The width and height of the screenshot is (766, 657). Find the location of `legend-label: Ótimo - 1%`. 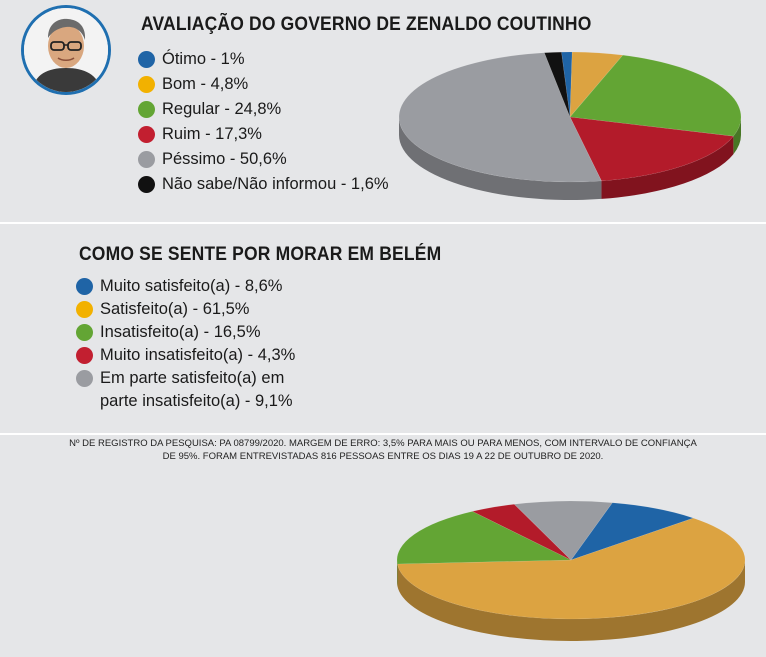

legend-label: Ótimo - 1% is located at coordinates (203, 59).